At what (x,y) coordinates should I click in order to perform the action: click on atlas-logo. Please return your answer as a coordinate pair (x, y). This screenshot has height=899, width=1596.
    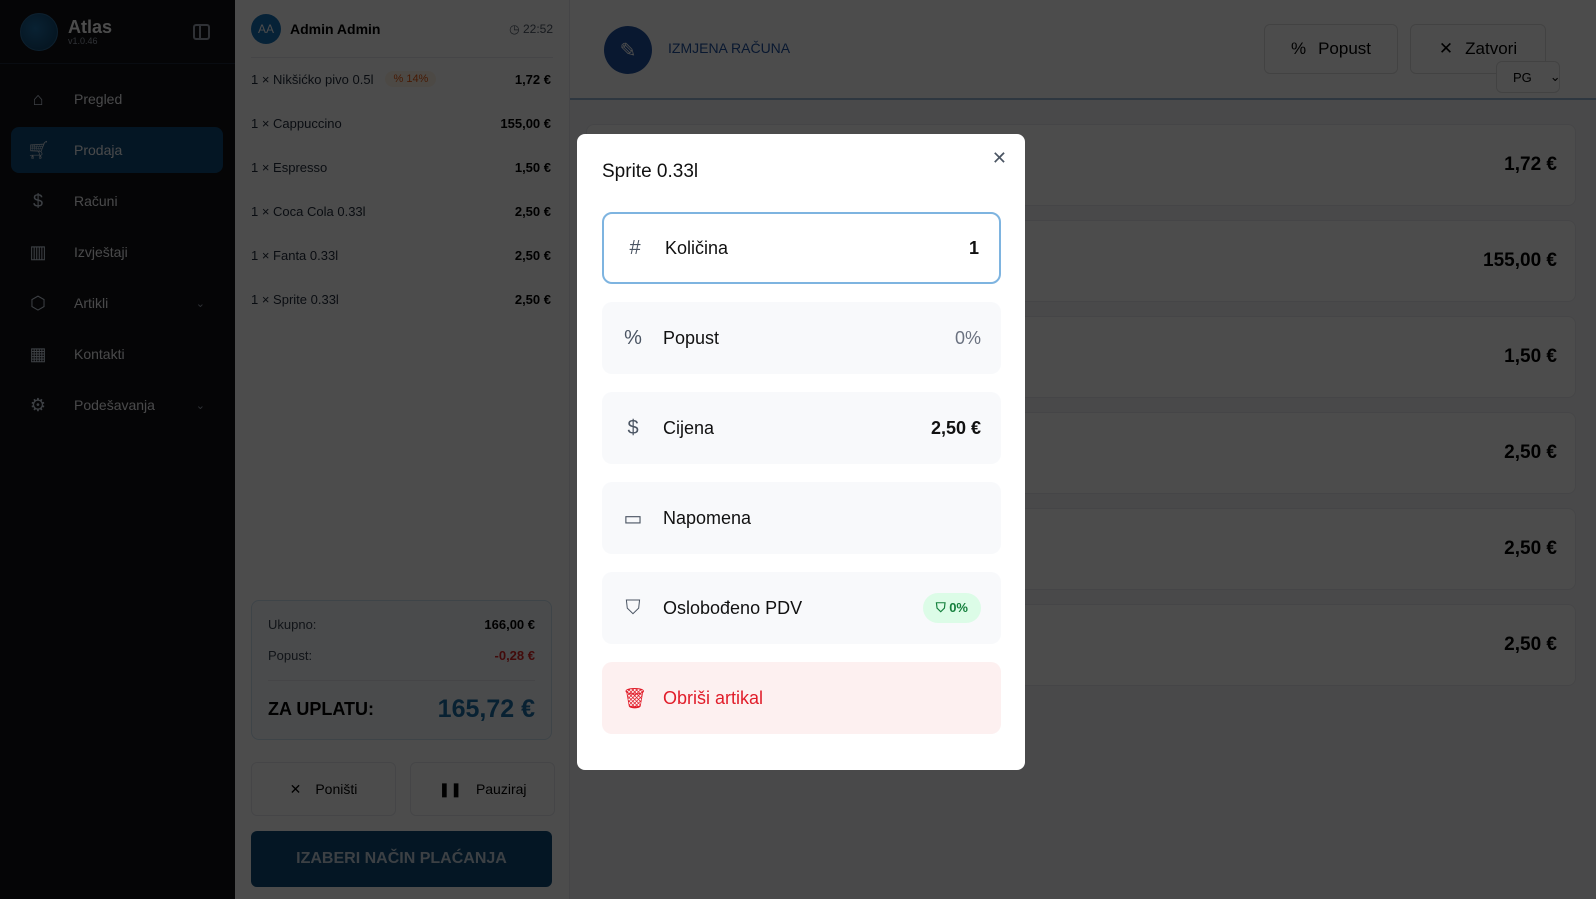
    Looking at the image, I should click on (39, 31).